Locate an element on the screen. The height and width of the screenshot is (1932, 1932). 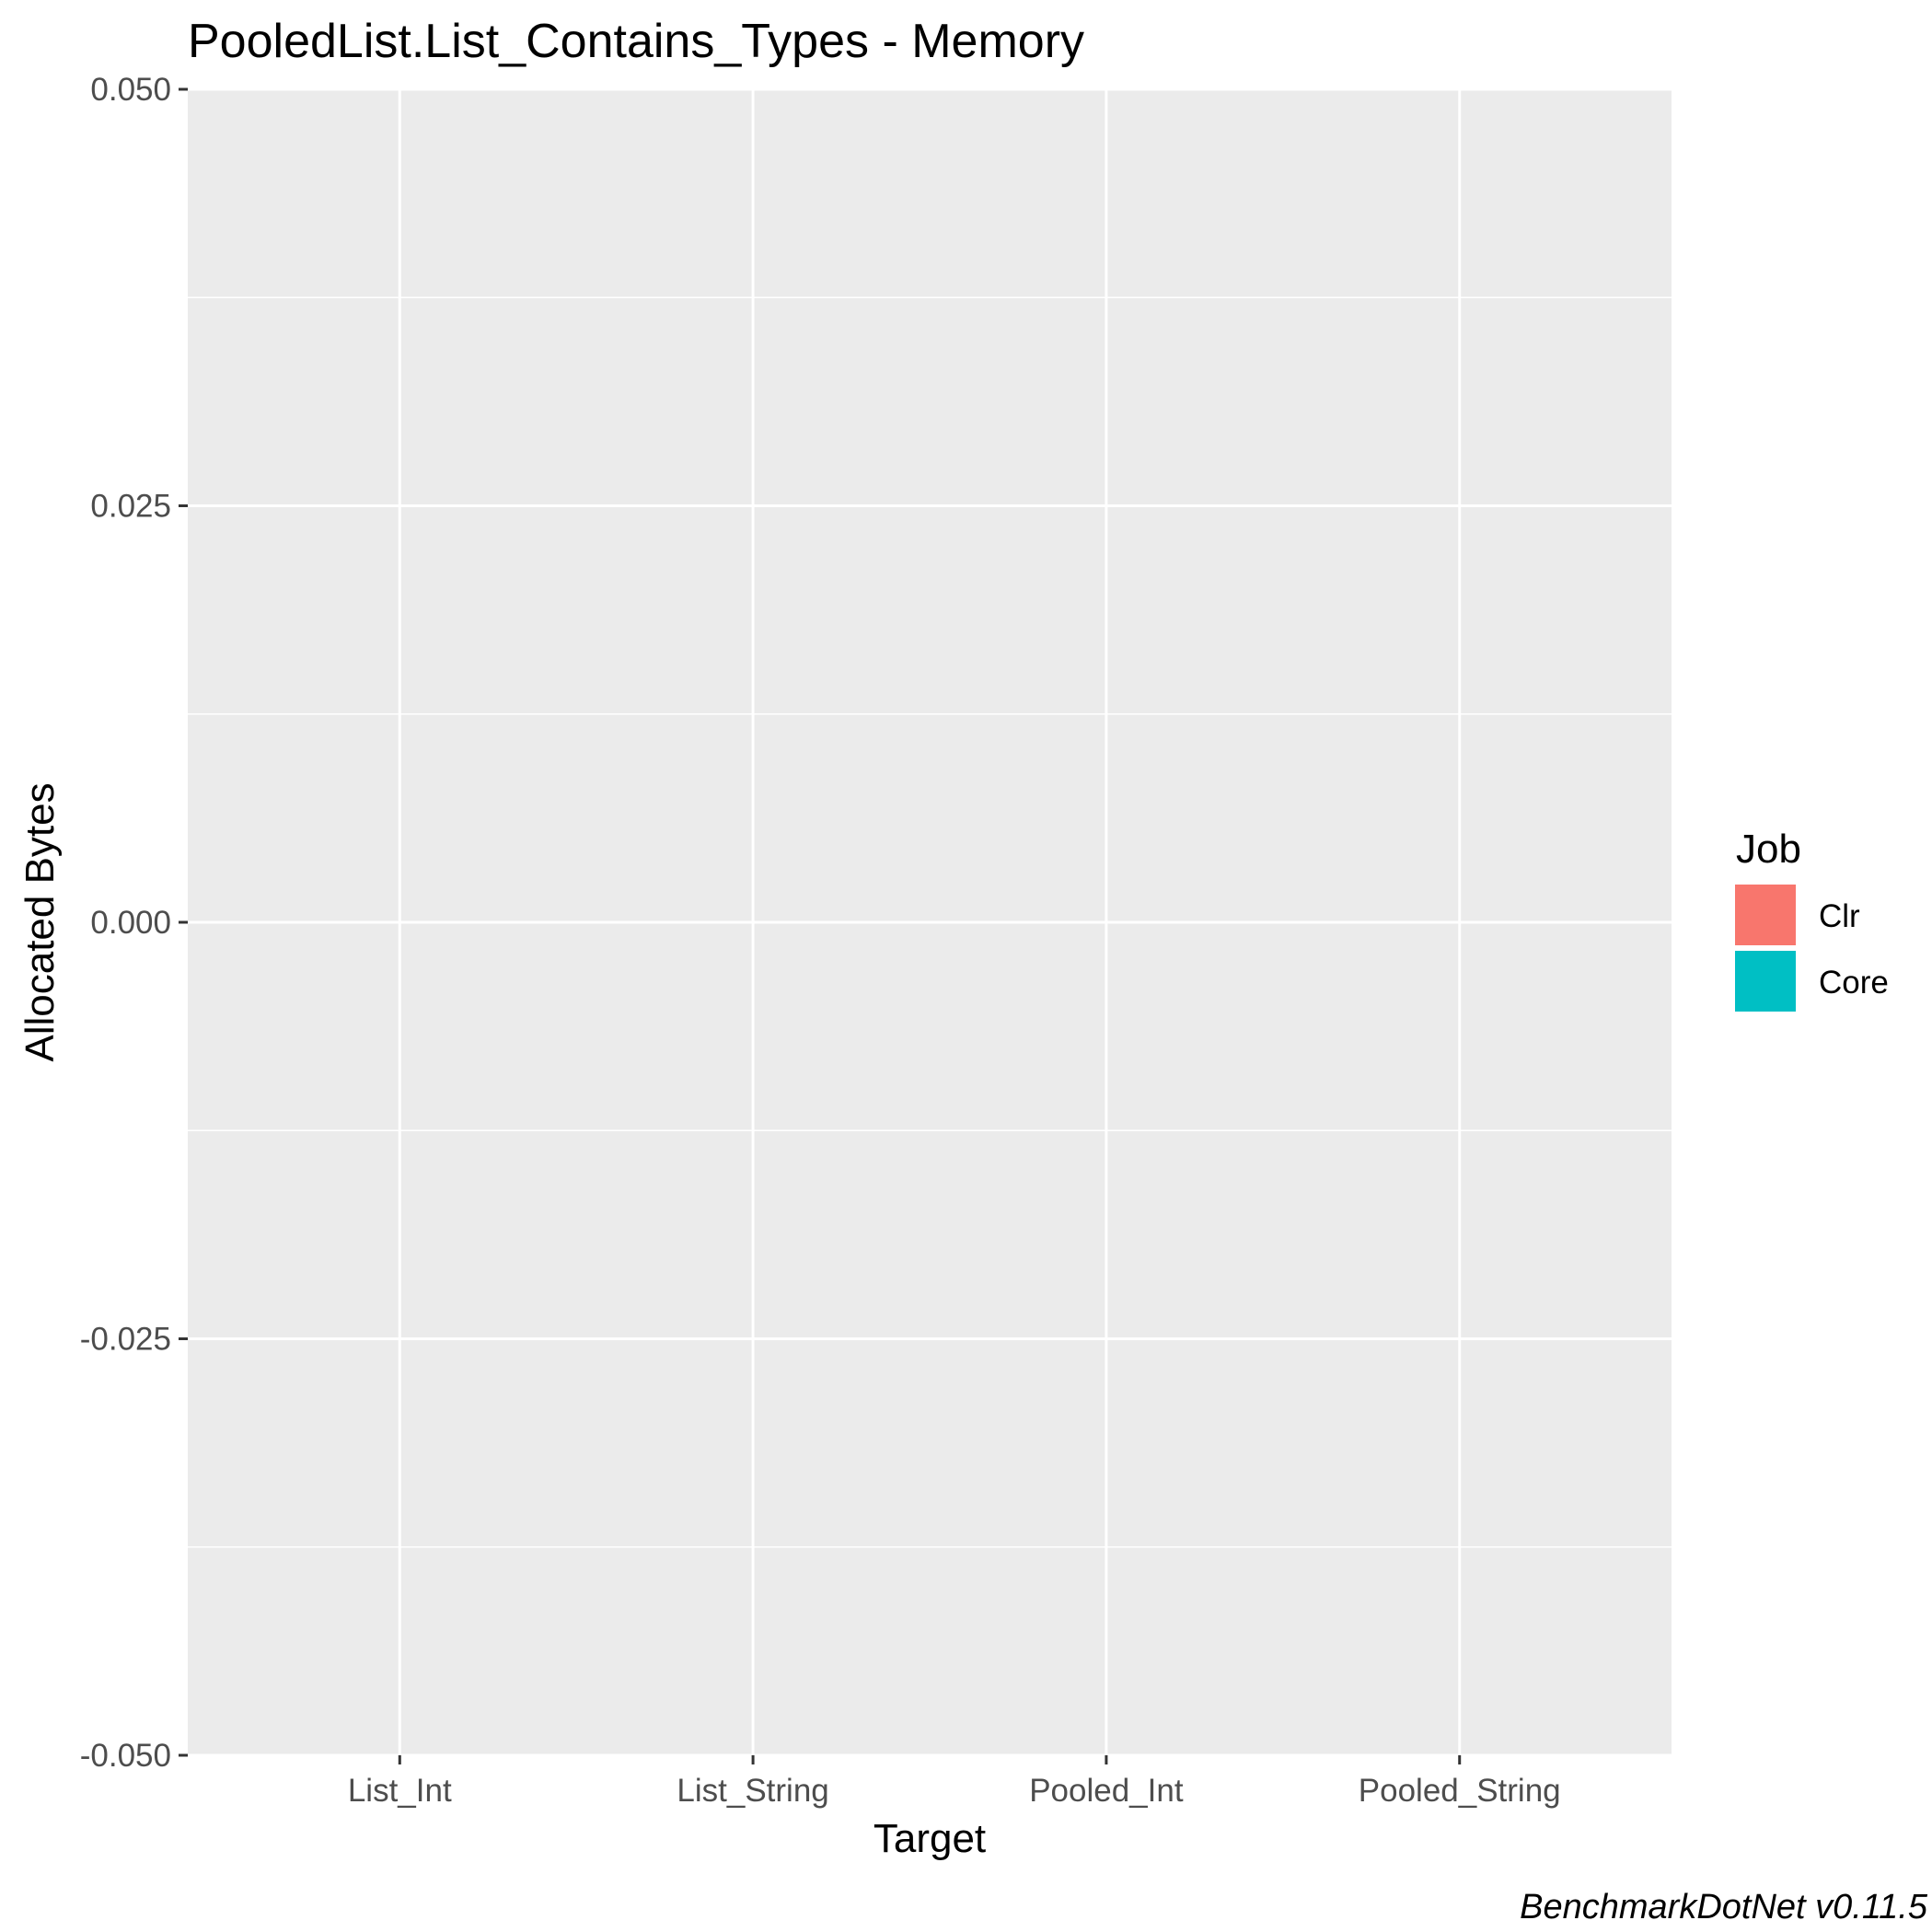
caption: BenchmarkDotNet v0.11.5 is located at coordinates (1724, 1907).